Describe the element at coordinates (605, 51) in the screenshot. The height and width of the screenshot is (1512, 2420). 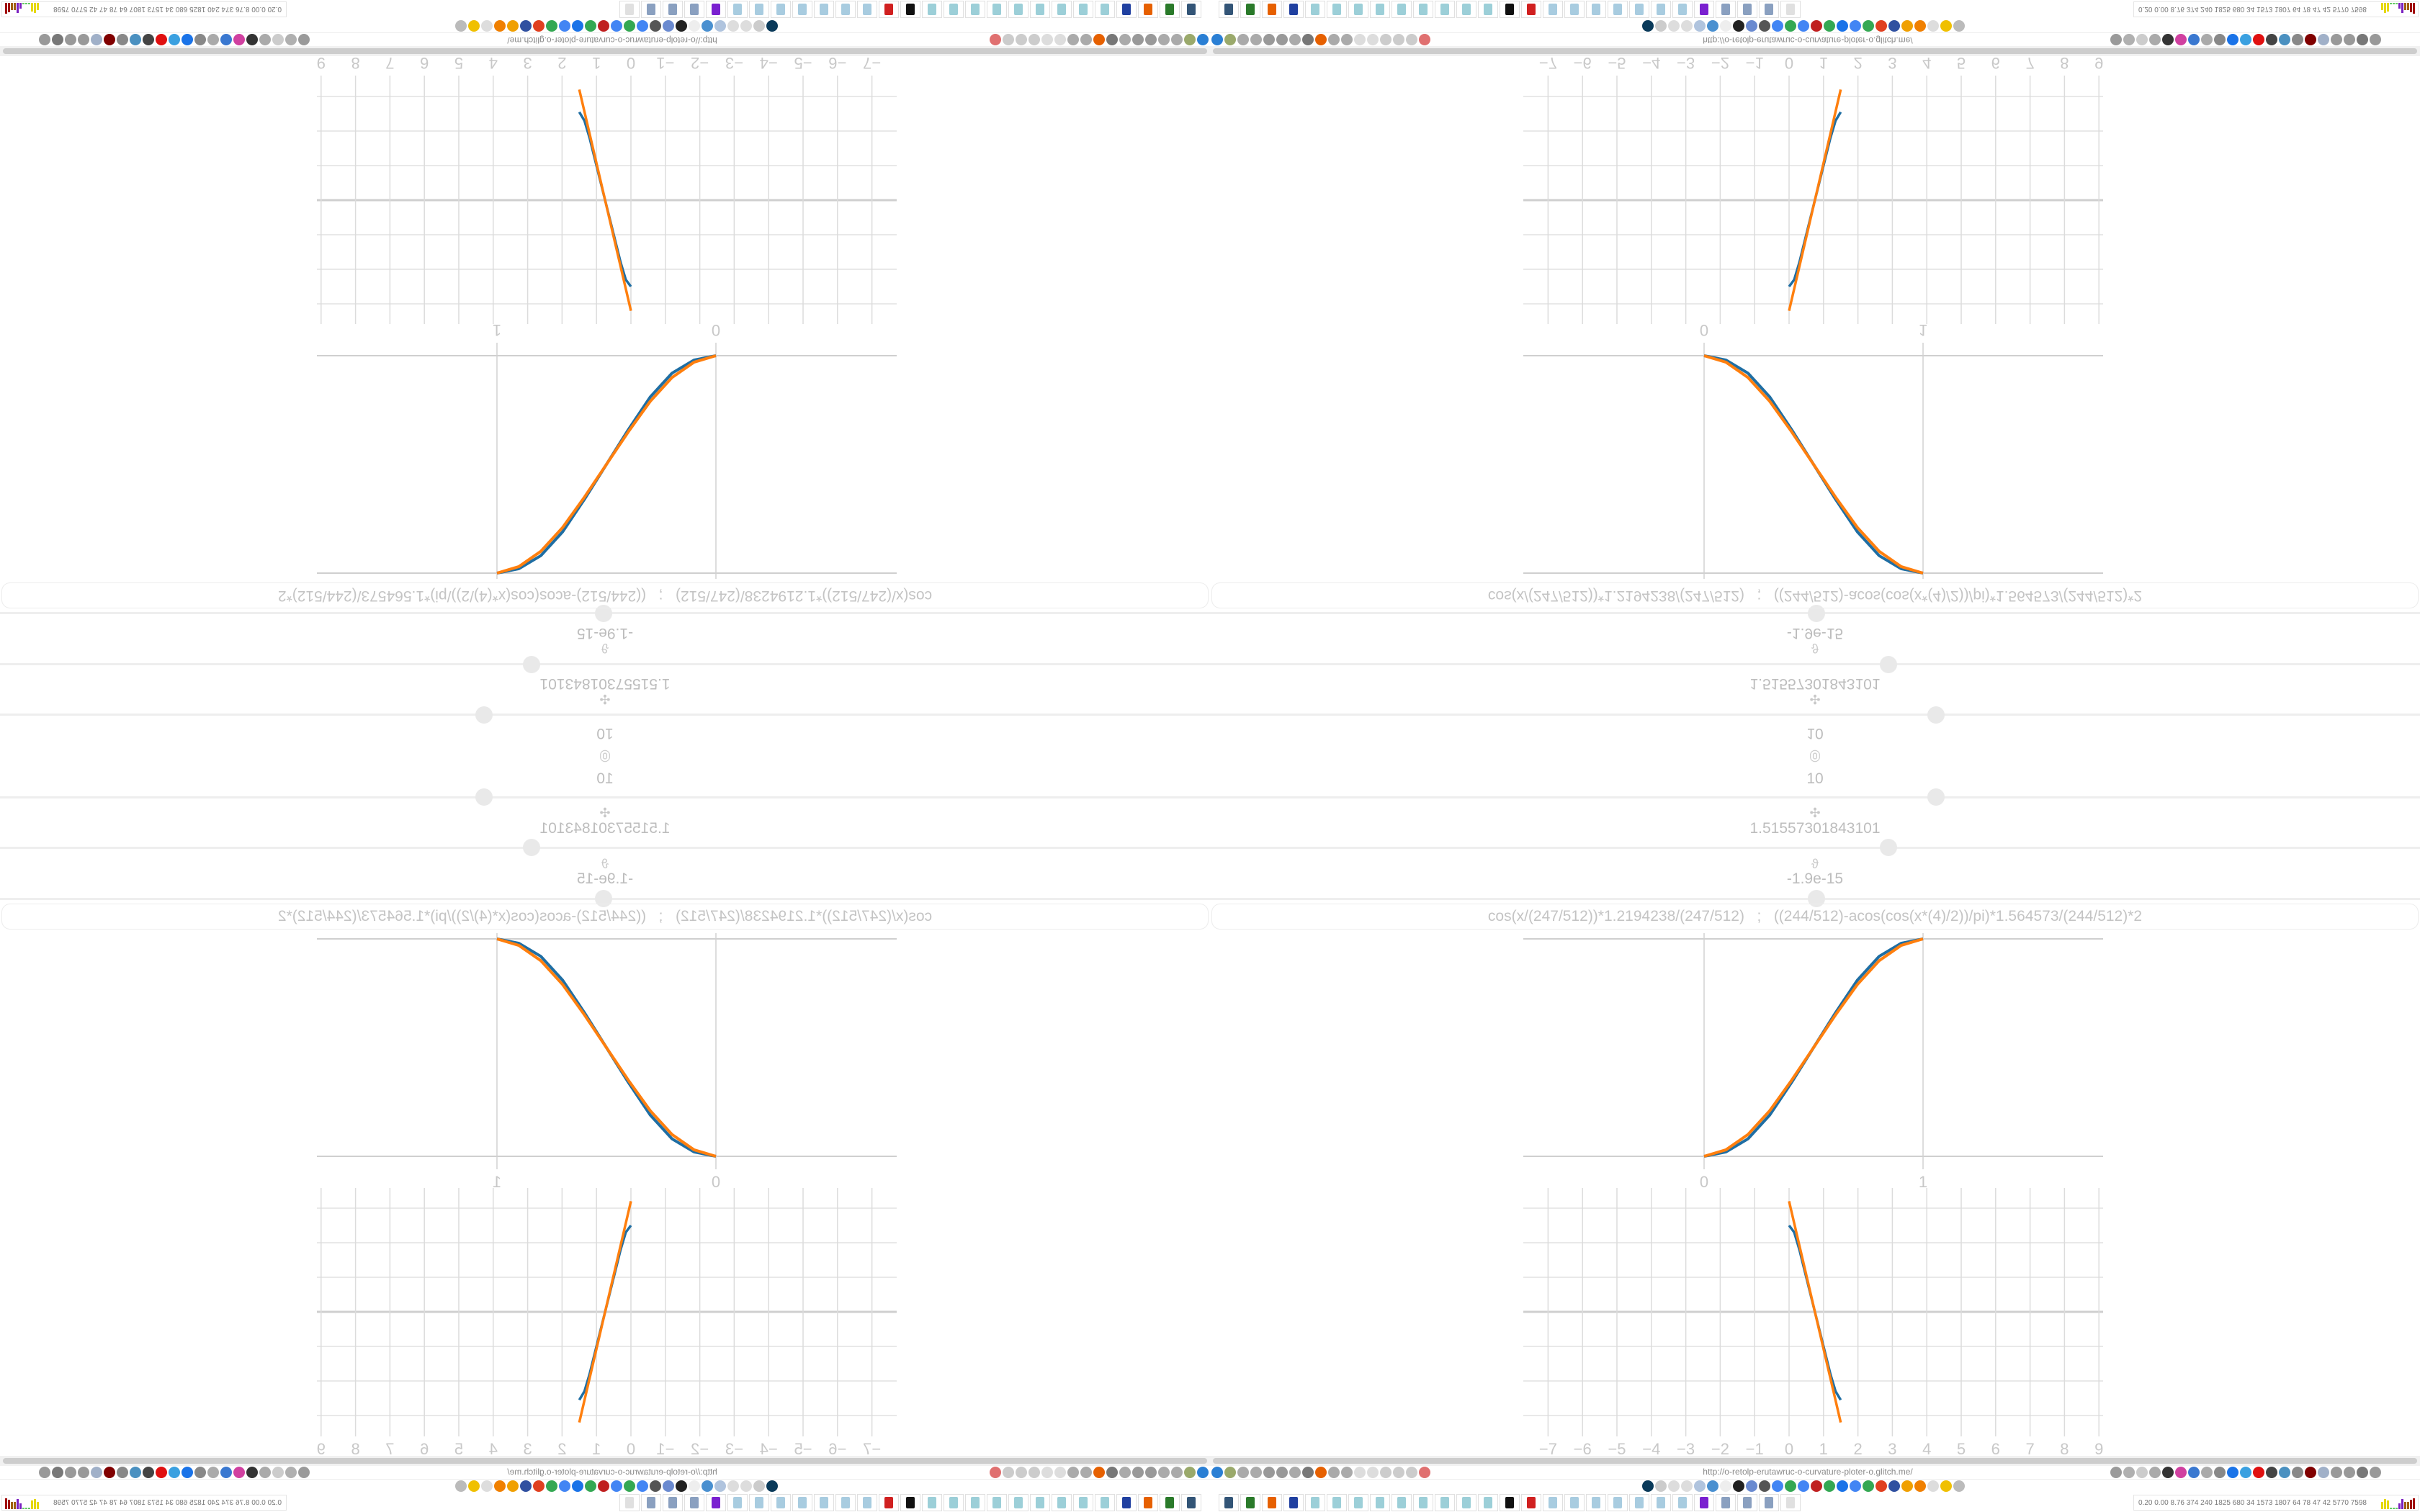
I see `horizontal-scrollbar` at that location.